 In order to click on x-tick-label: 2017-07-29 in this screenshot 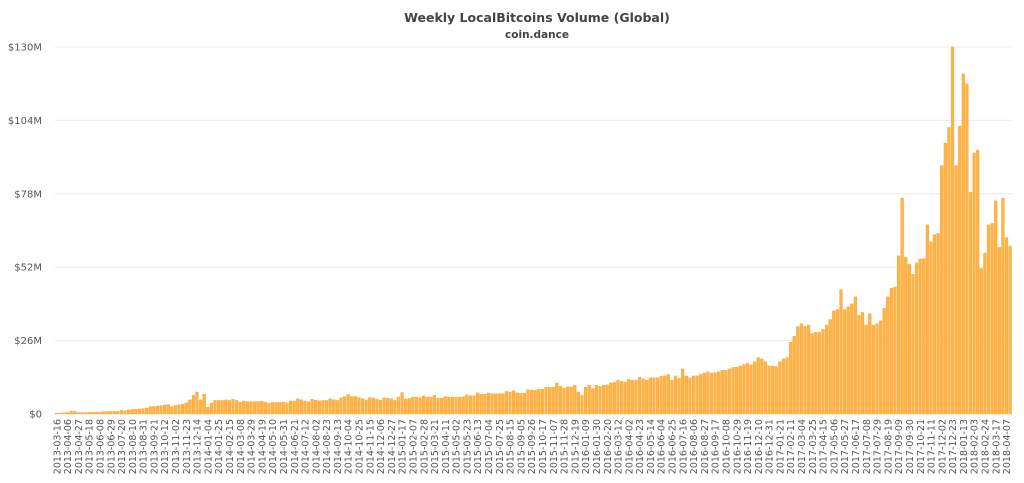, I will do `click(878, 446)`.